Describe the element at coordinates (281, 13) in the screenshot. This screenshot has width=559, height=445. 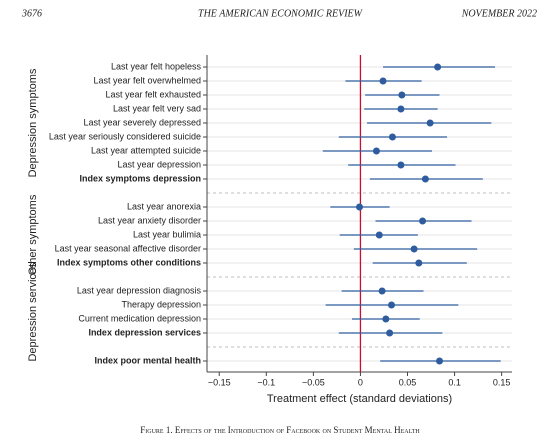
I see `journal-name: THE AMERICAN ECONOMIC REVIEW` at that location.